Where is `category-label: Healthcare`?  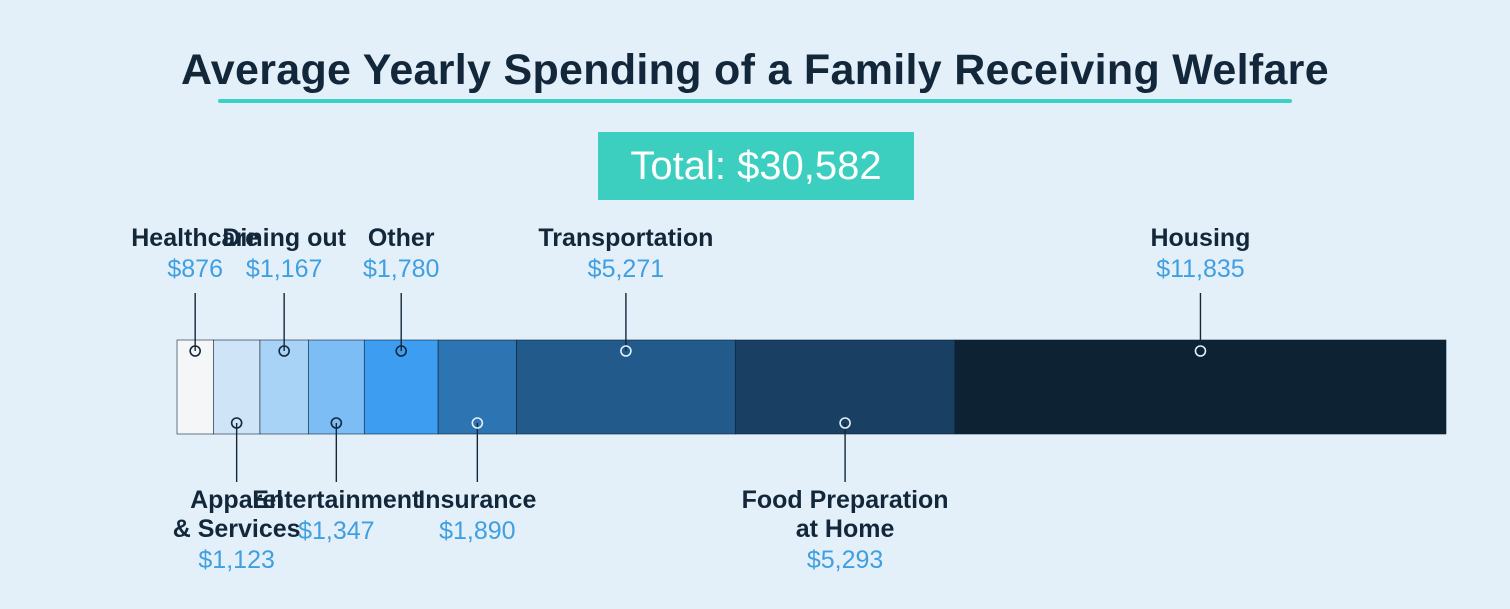 category-label: Healthcare is located at coordinates (195, 238).